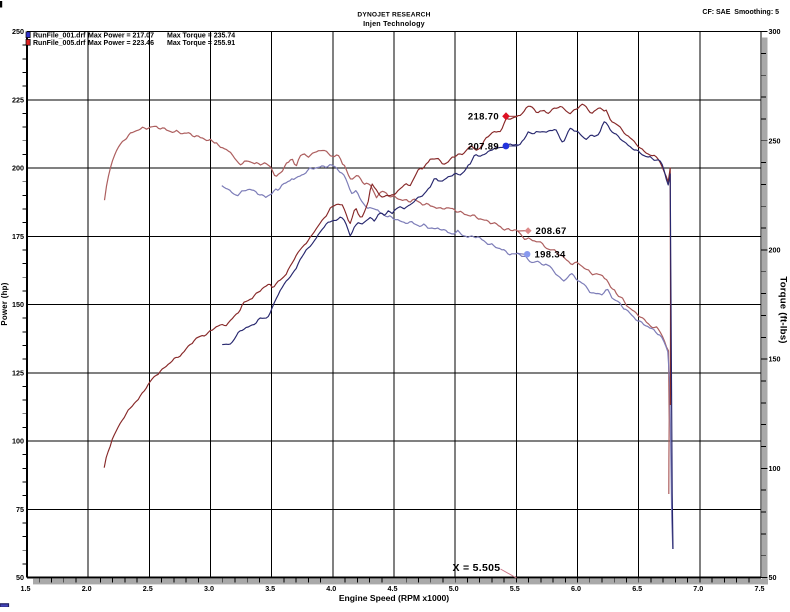 Image resolution: width=790 pixels, height=612 pixels. Describe the element at coordinates (483, 117) in the screenshot. I see `svg-text: 218.70` at that location.